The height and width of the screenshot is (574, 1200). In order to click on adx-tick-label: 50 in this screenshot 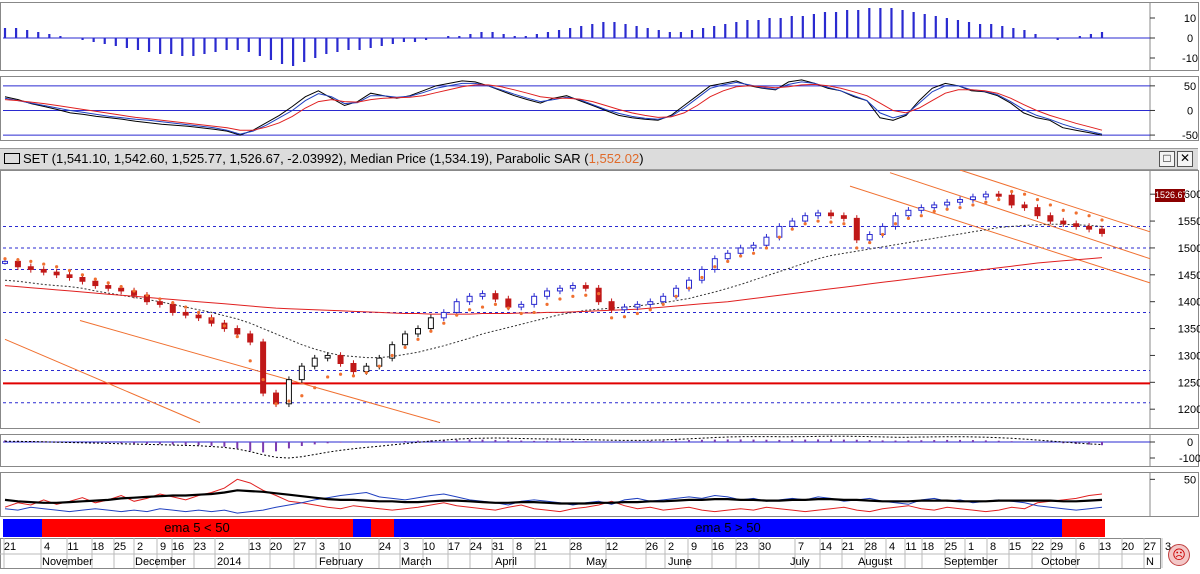, I will do `click(1190, 480)`.